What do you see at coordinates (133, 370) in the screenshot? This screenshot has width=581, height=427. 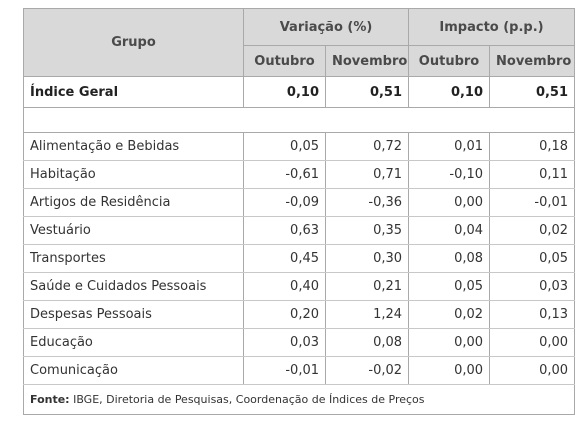 I see `row-label: Comunicação` at bounding box center [133, 370].